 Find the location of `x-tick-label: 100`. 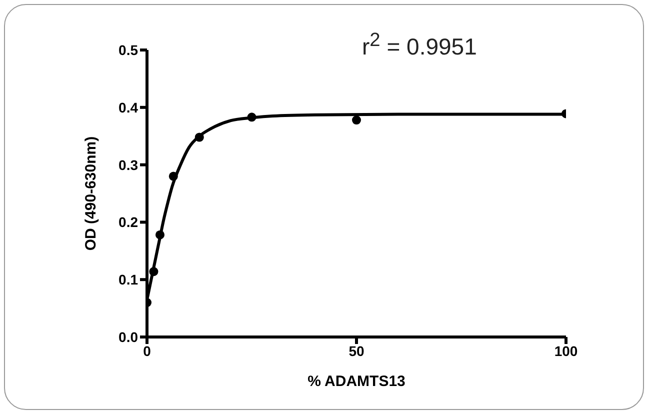

x-tick-label: 100 is located at coordinates (566, 350).